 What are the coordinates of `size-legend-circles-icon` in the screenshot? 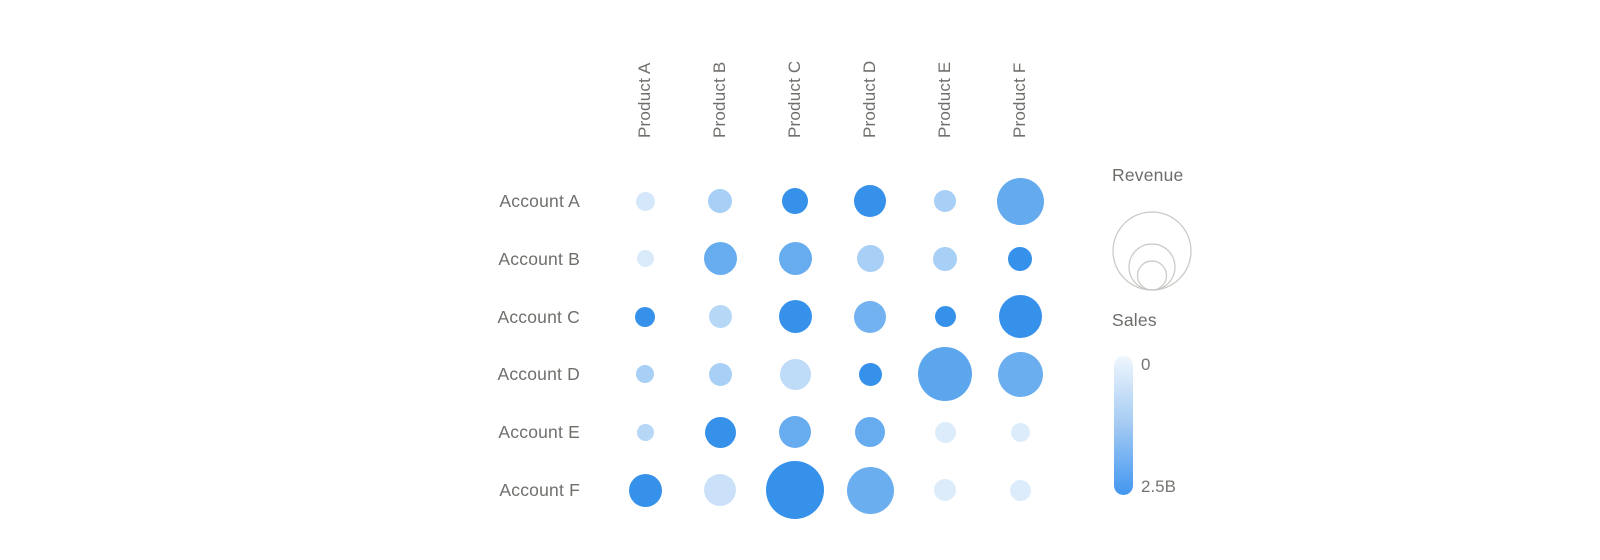 It's located at (1152, 251).